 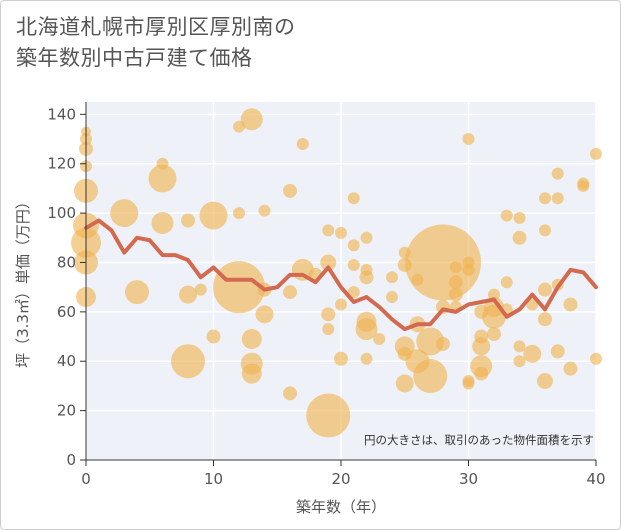 What do you see at coordinates (66, 411) in the screenshot?
I see `y-tick-label: 20` at bounding box center [66, 411].